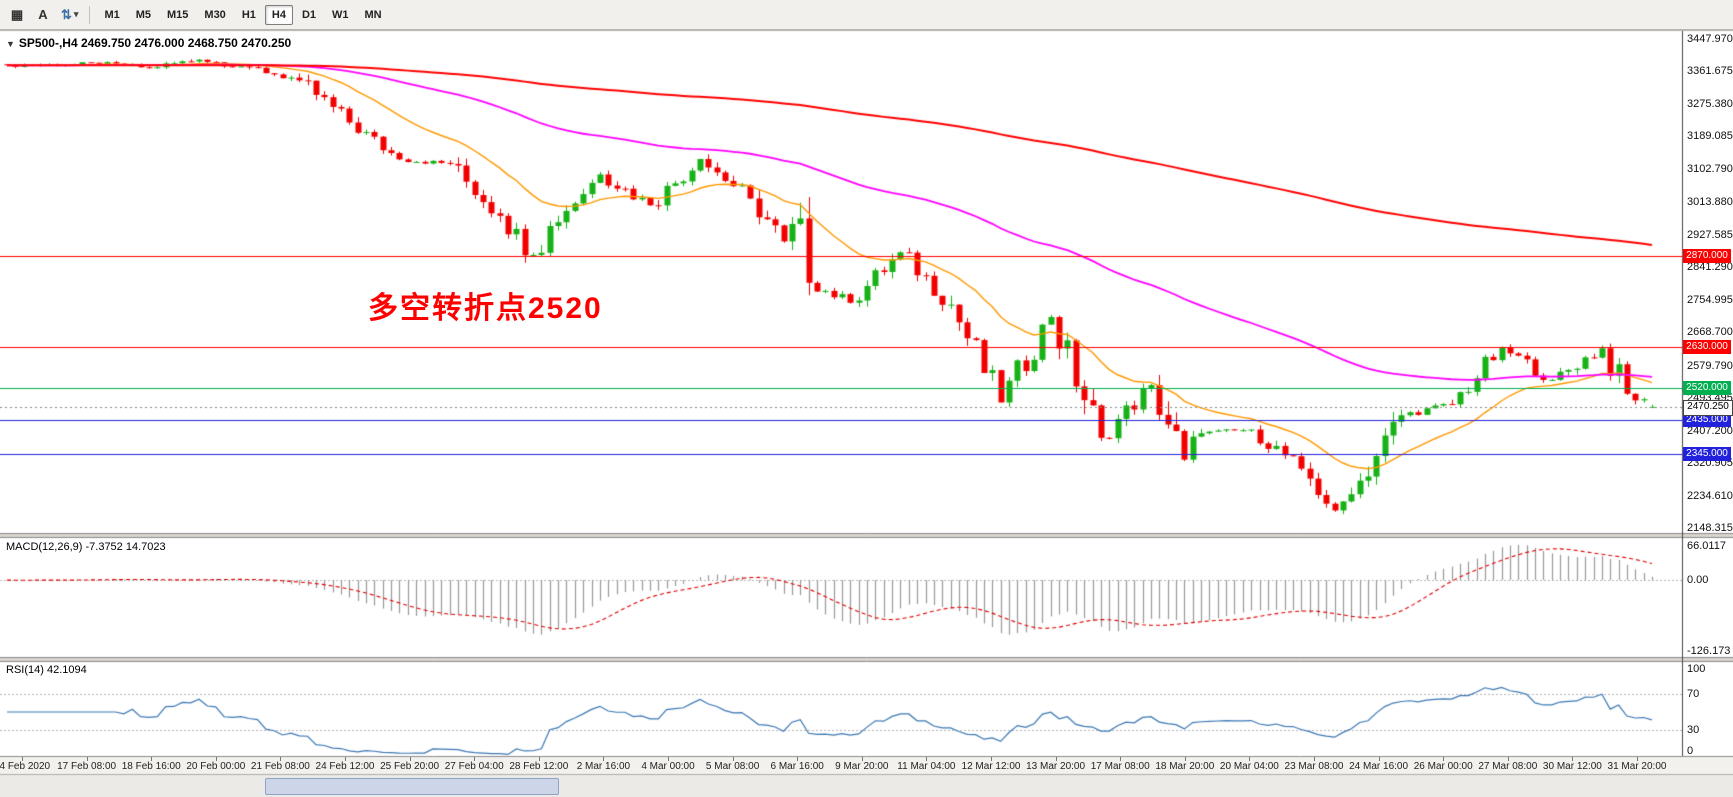  What do you see at coordinates (25, 766) in the screenshot?
I see `time-axis-label: 14 Feb 2020` at bounding box center [25, 766].